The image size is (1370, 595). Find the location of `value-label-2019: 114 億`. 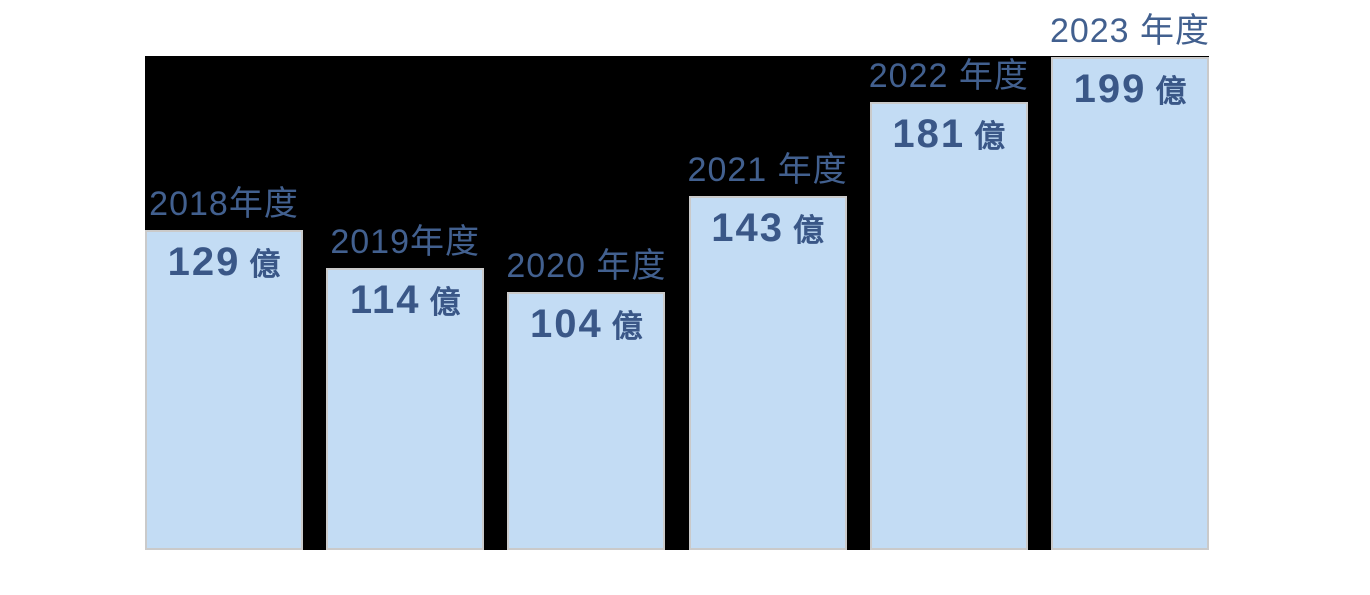

value-label-2019: 114 億 is located at coordinates (405, 300).